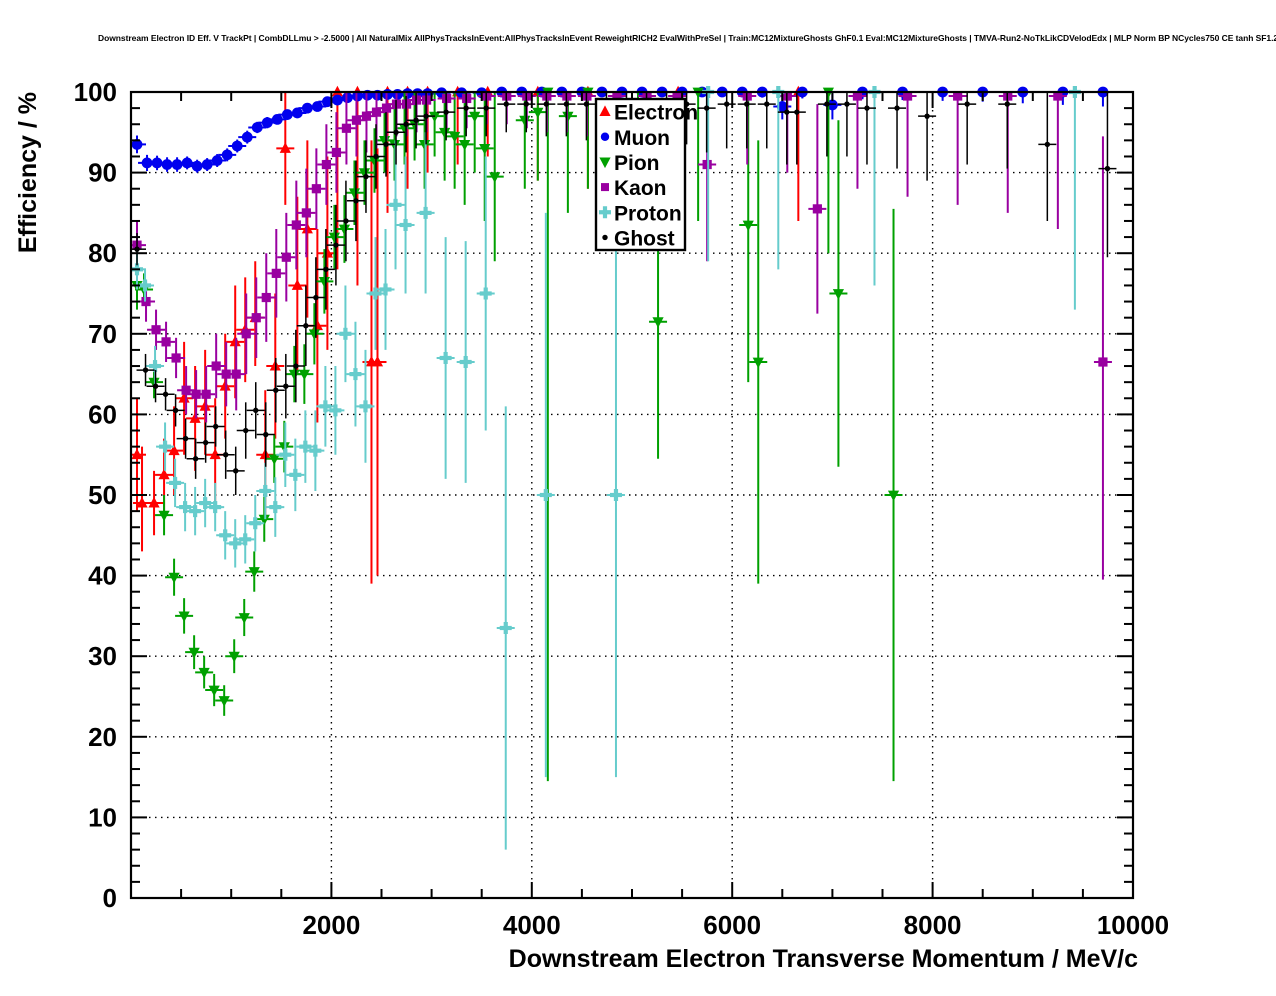 Image resolution: width=1276 pixels, height=996 pixels. What do you see at coordinates (634, 188) in the screenshot?
I see `legend-entry-kaon: Kaon` at bounding box center [634, 188].